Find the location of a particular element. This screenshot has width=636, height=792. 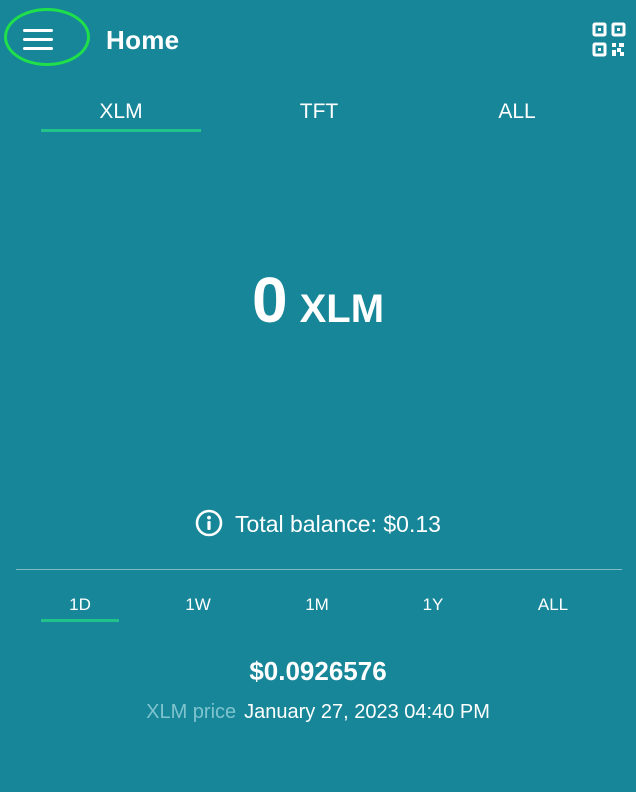

balance-amount: 0 is located at coordinates (269, 300).